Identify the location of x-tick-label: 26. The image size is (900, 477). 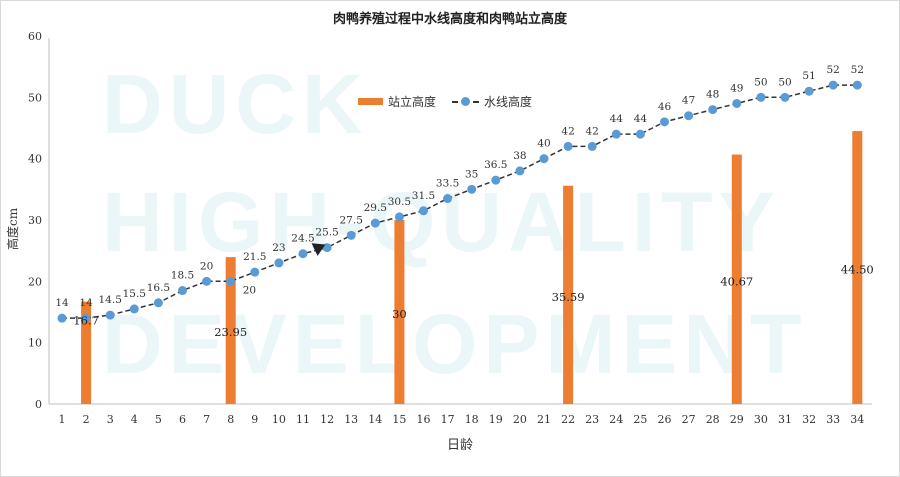
(665, 419).